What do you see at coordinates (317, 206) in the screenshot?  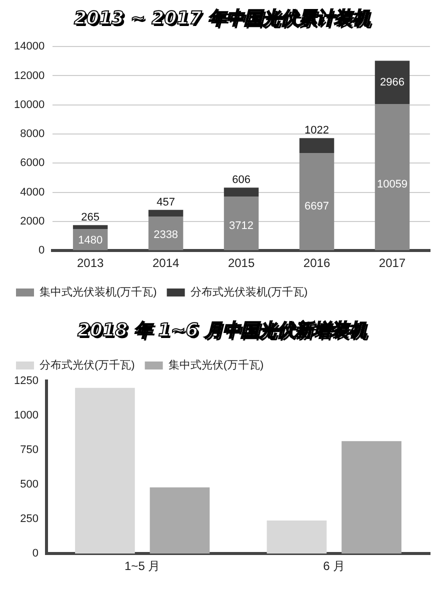 I see `data-label: 6697` at bounding box center [317, 206].